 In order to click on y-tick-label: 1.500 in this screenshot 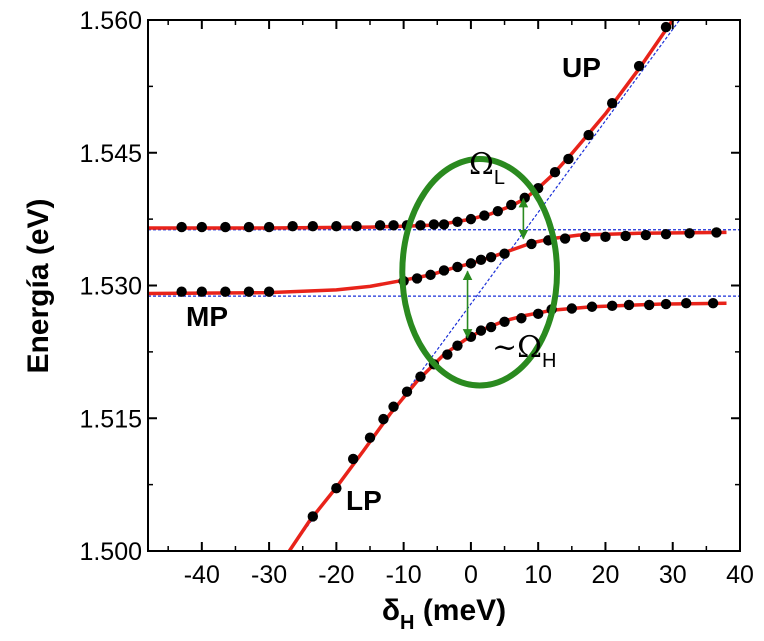, I will do `click(110, 552)`.